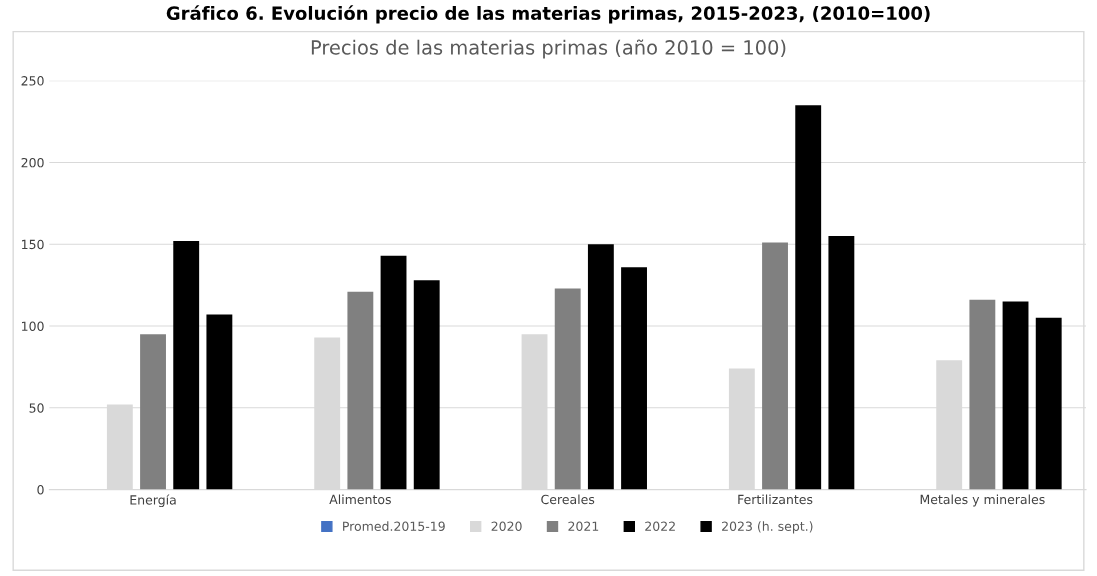 The width and height of the screenshot is (1097, 576). Describe the element at coordinates (33, 326) in the screenshot. I see `y-tick-label: 100` at that location.